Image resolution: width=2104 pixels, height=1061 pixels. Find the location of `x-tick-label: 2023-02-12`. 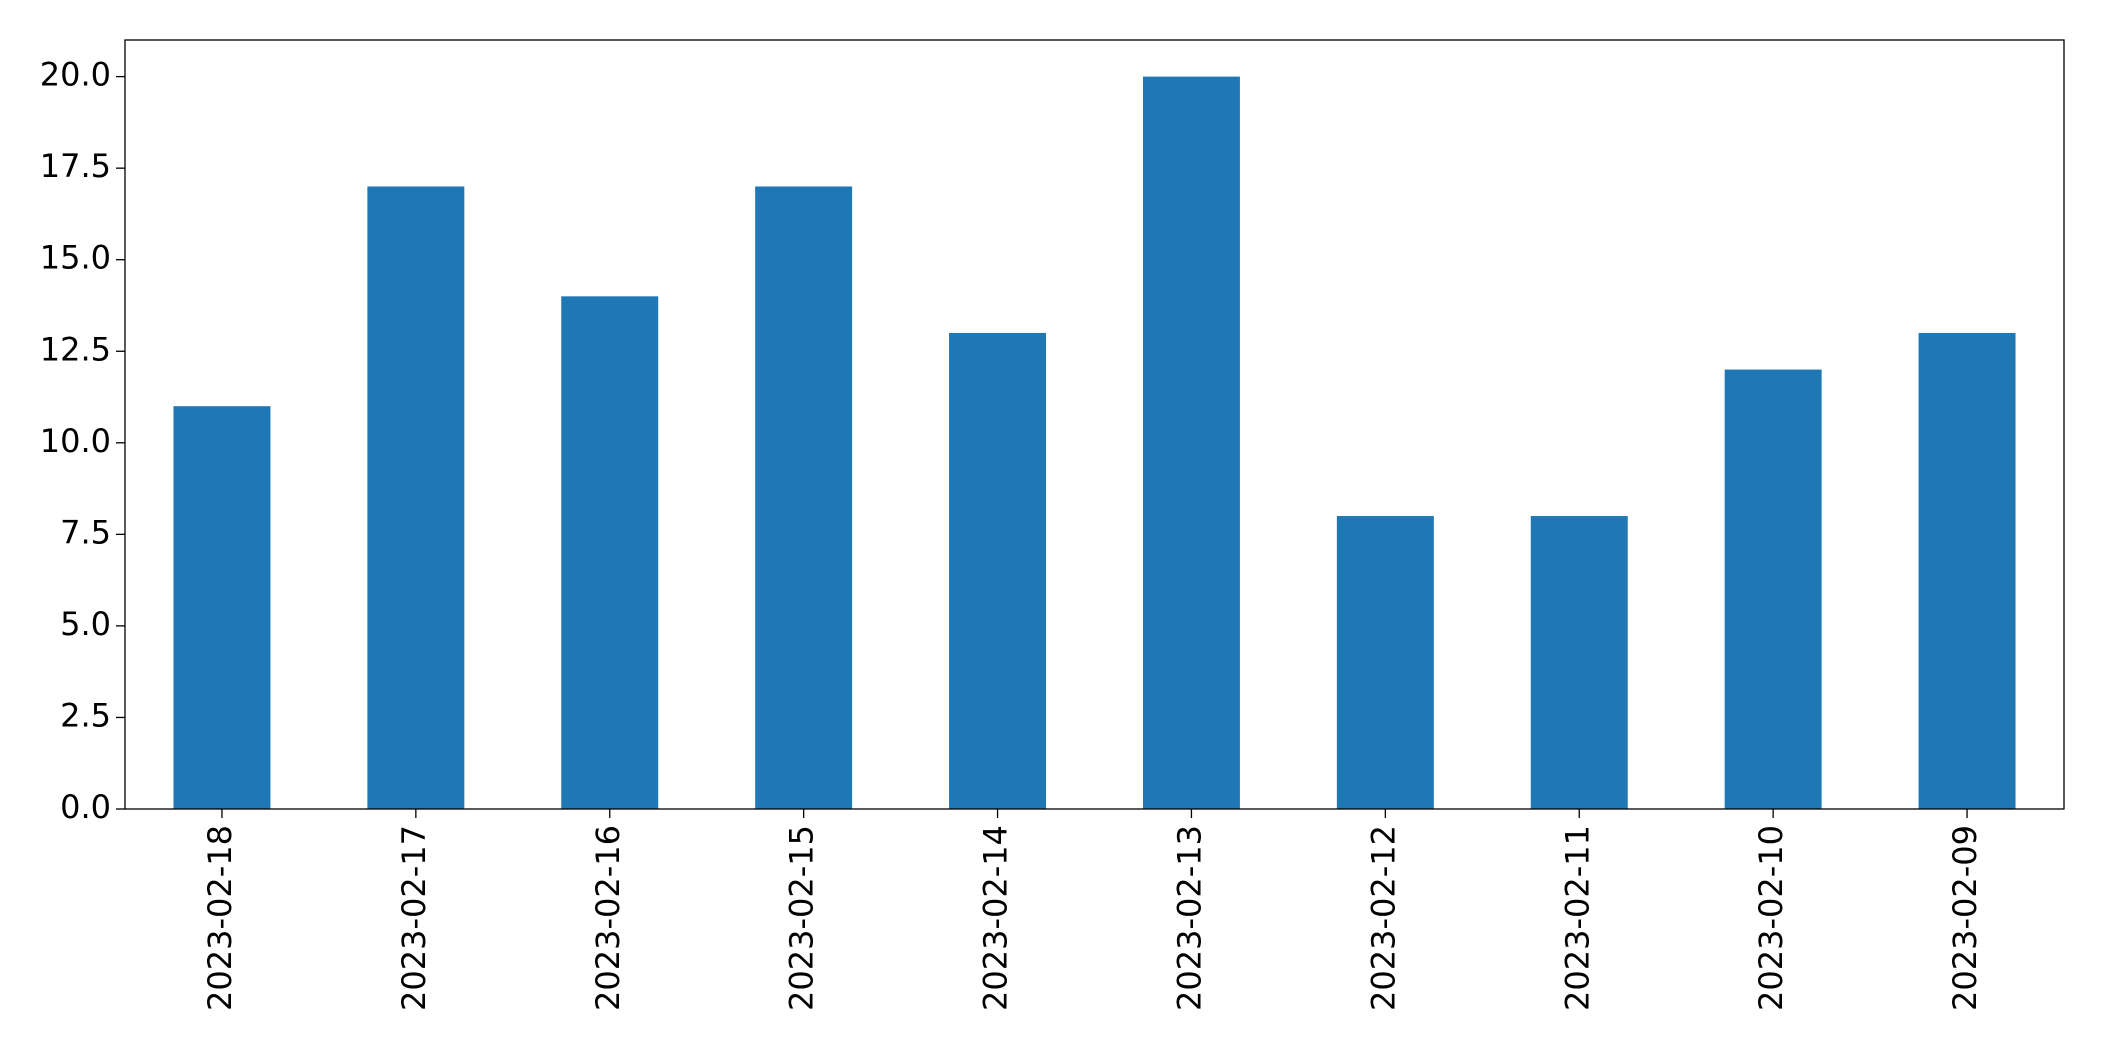

x-tick-label: 2023-02-12 is located at coordinates (1383, 918).